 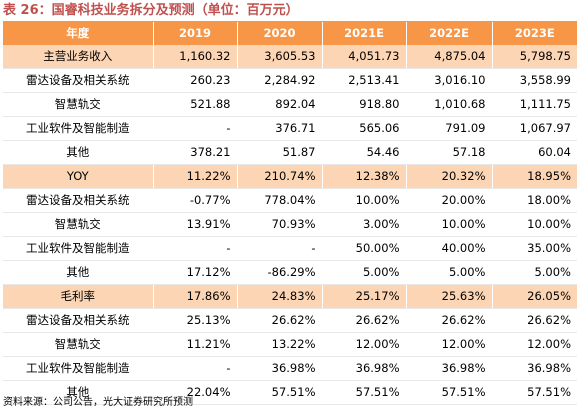 I want to click on table-row: 智慧轨交 13.91% 70.93% 3.00% 10.00% 10.00%, so click(x=290, y=224).